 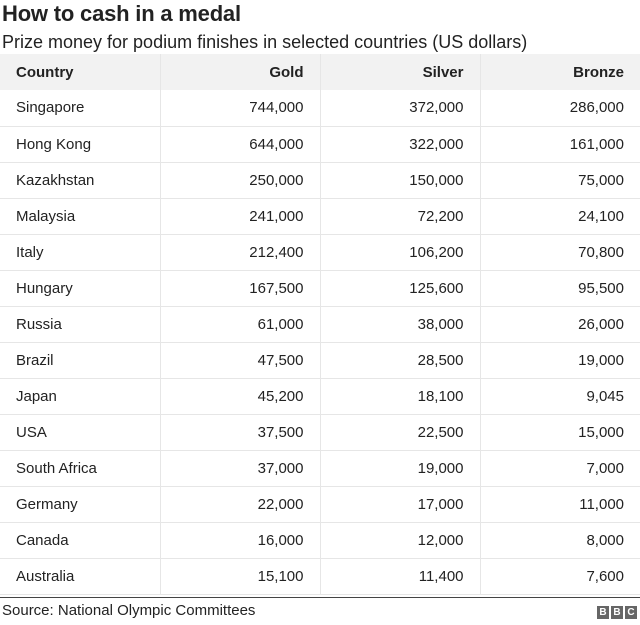 I want to click on country-cell: Russia, so click(x=80, y=324).